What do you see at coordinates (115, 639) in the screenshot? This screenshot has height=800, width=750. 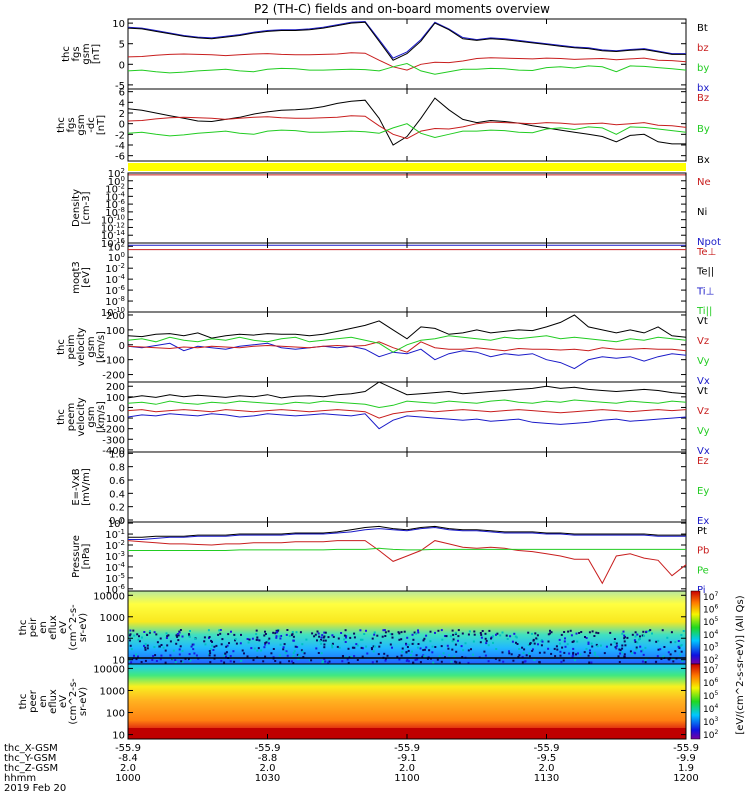 I see `ytick-label-peir: 100` at bounding box center [115, 639].